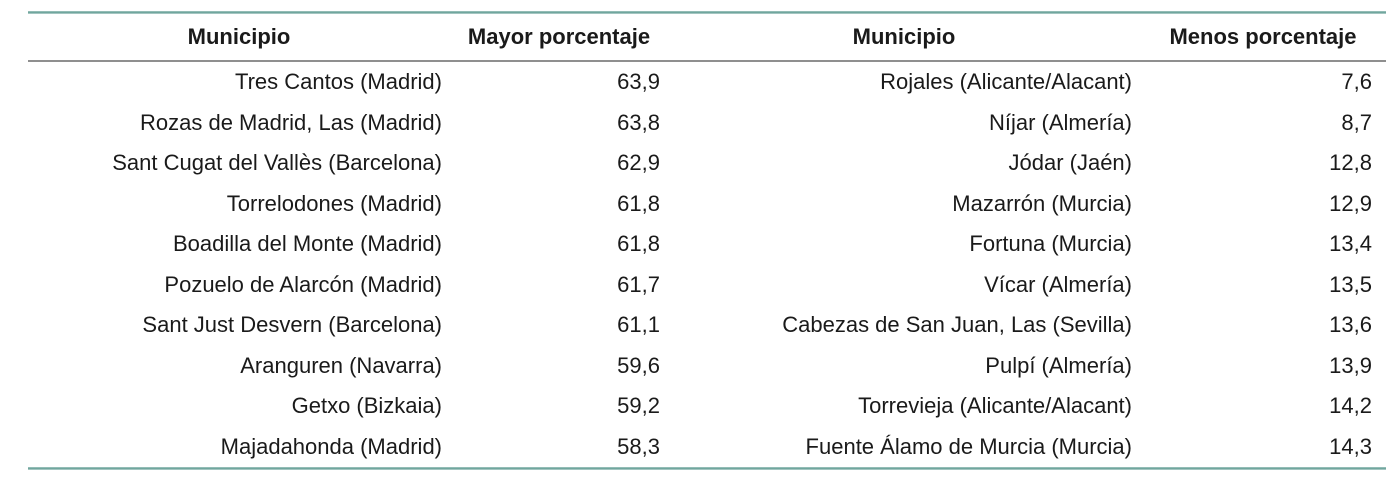 The width and height of the screenshot is (1400, 486). Describe the element at coordinates (707, 468) in the screenshot. I see `table-bottom-rule` at that location.